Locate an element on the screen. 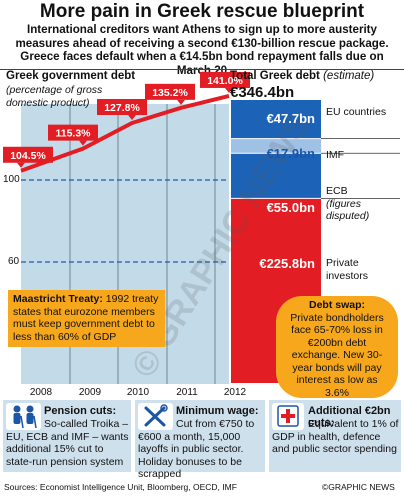 This screenshot has width=404, height=497. segment-name-ecb-text: ECB is located at coordinates (337, 191).